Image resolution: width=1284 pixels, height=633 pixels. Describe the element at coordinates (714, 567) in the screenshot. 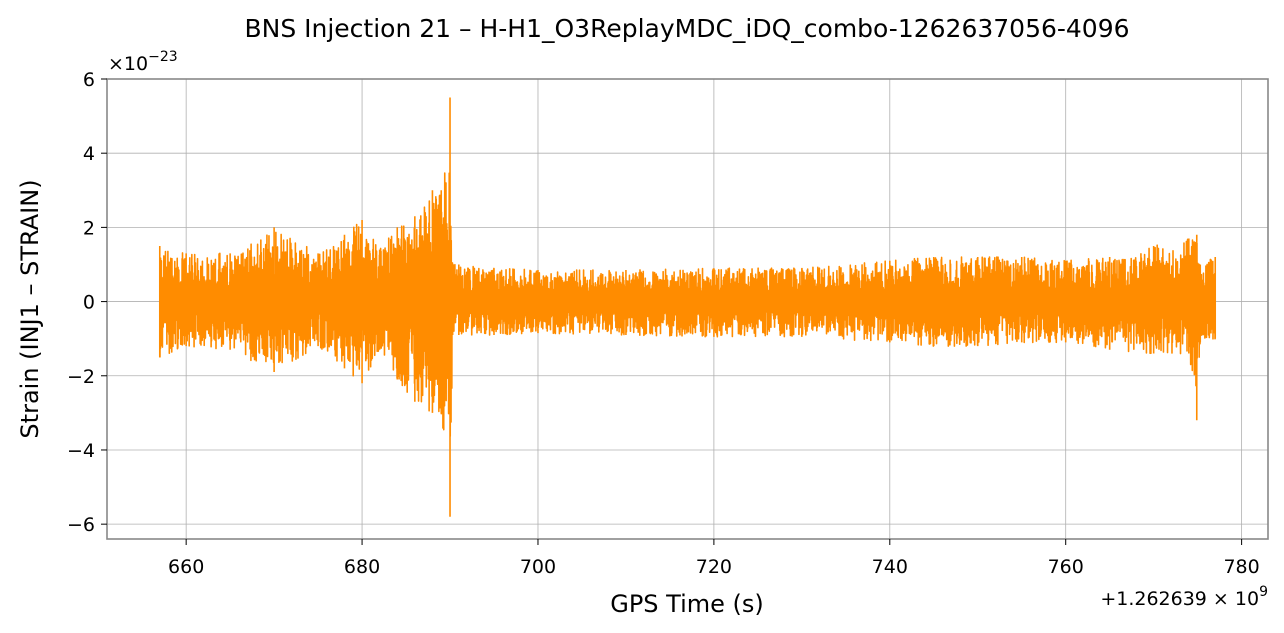

I see `x-tick-label: 720` at that location.